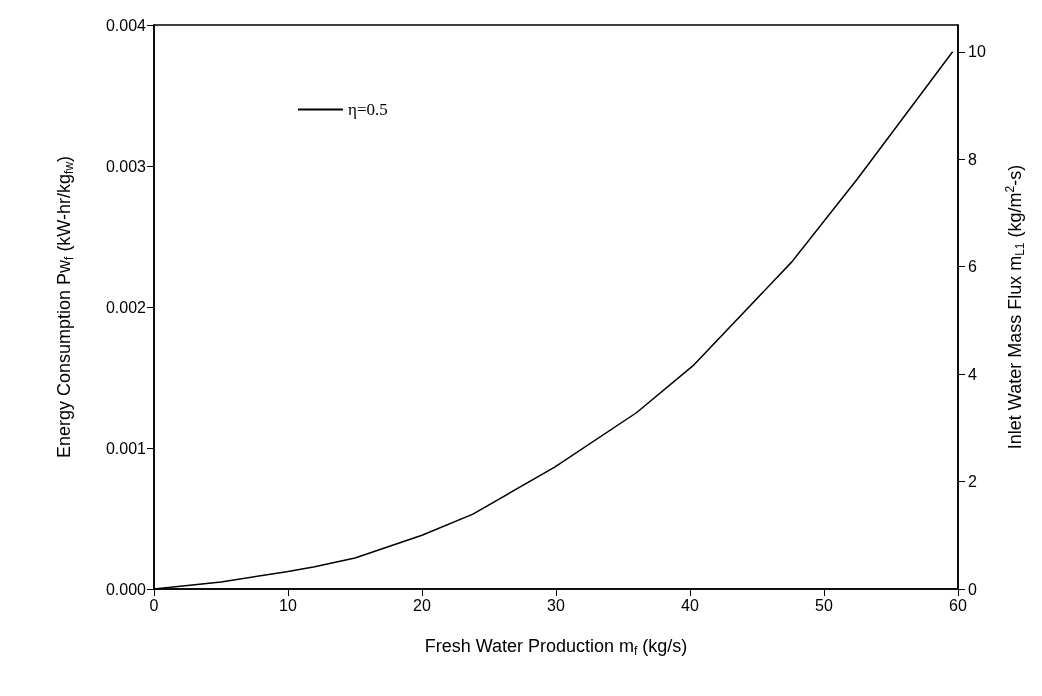 The height and width of the screenshot is (696, 1042). I want to click on x-tick-label: 40, so click(690, 605).